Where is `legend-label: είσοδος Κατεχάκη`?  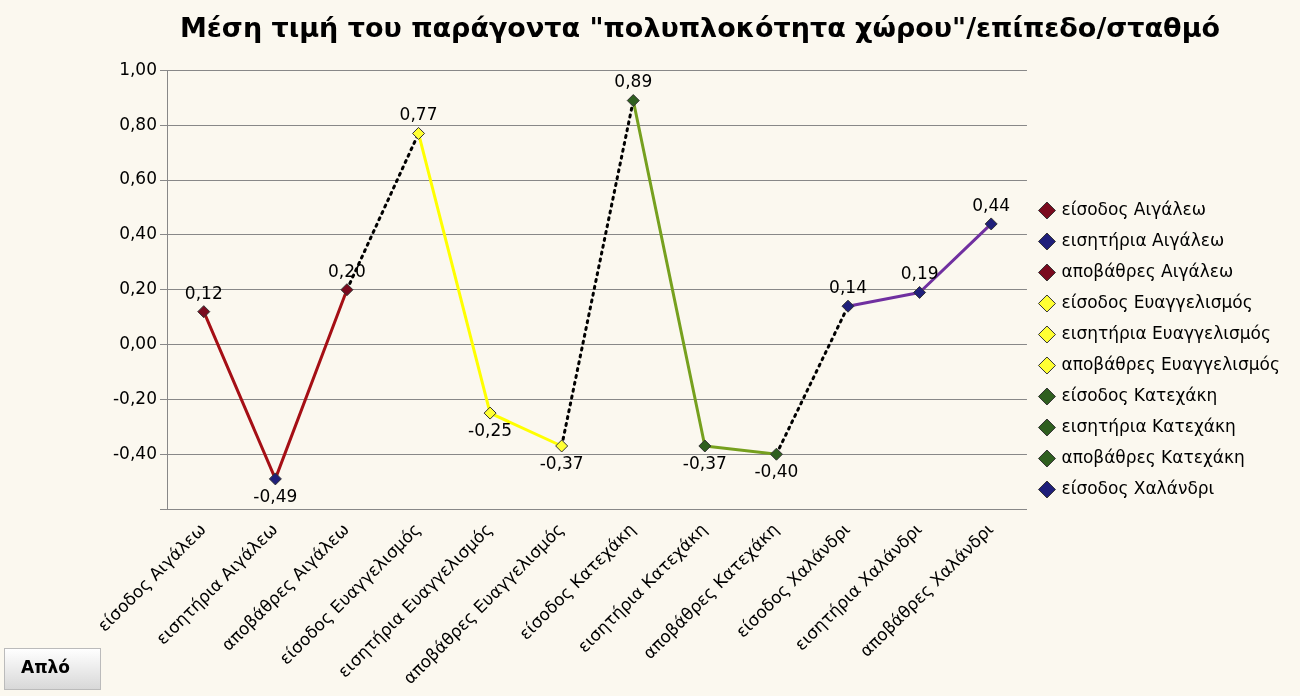
legend-label: είσοδος Κατεχάκη is located at coordinates (1139, 394).